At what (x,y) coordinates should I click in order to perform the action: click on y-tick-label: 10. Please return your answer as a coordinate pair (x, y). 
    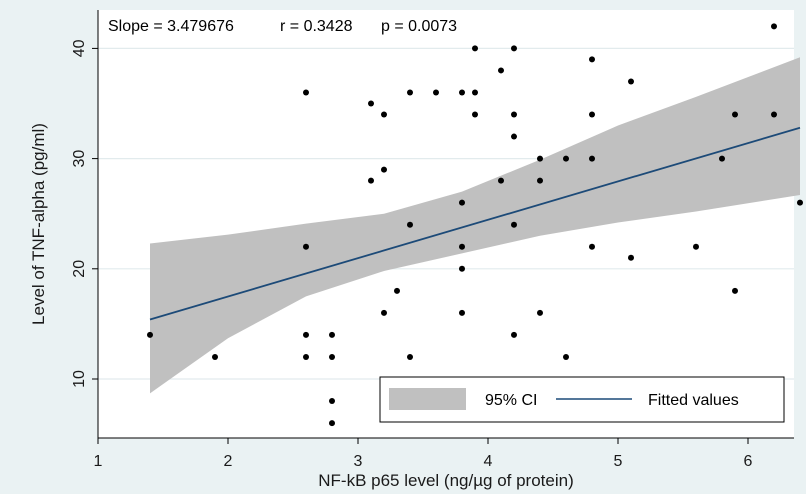
    Looking at the image, I should click on (79, 379).